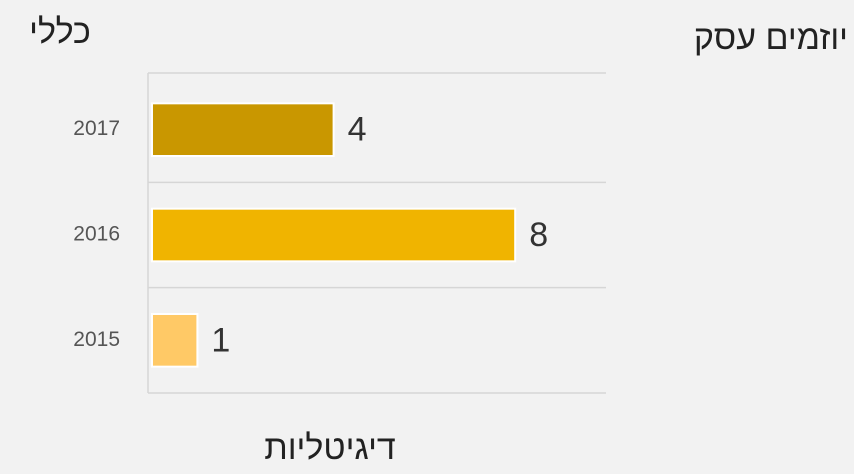 This screenshot has height=474, width=854. I want to click on x-axis-label: דיגיטליות, so click(330, 448).